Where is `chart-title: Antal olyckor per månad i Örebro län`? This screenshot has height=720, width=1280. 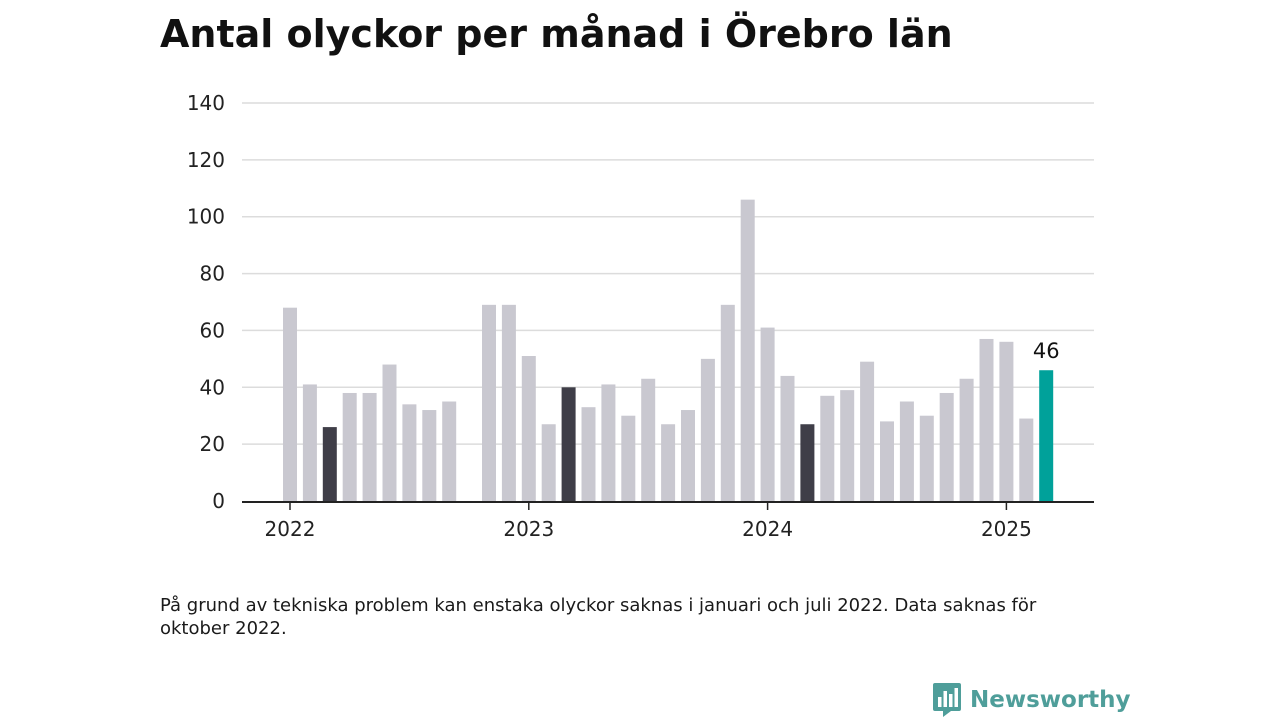
chart-title: Antal olyckor per månad i Örebro län is located at coordinates (556, 34).